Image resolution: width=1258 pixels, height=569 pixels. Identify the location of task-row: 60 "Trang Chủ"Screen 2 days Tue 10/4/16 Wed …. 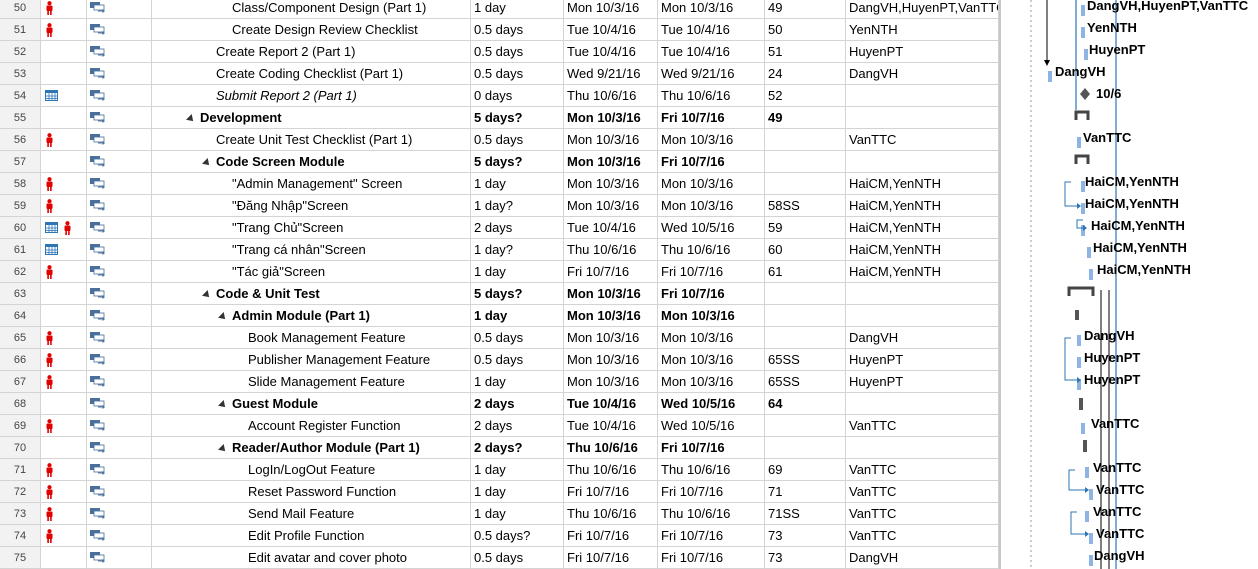
(499, 228).